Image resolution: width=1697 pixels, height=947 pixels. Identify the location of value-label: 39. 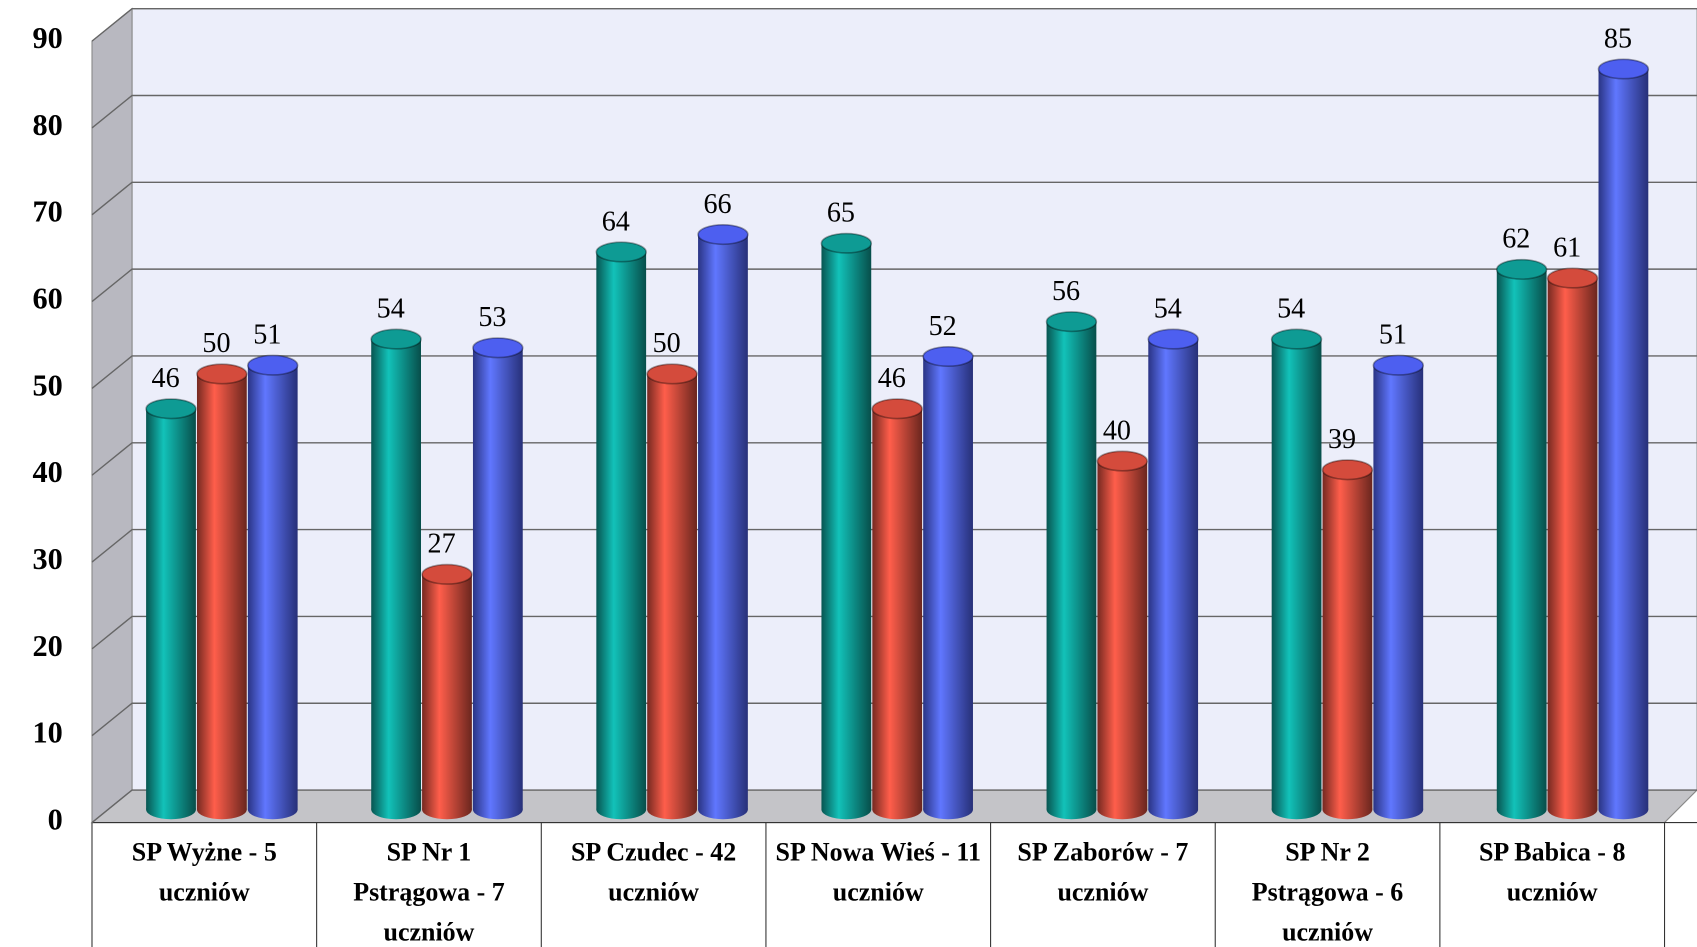
(1342, 439).